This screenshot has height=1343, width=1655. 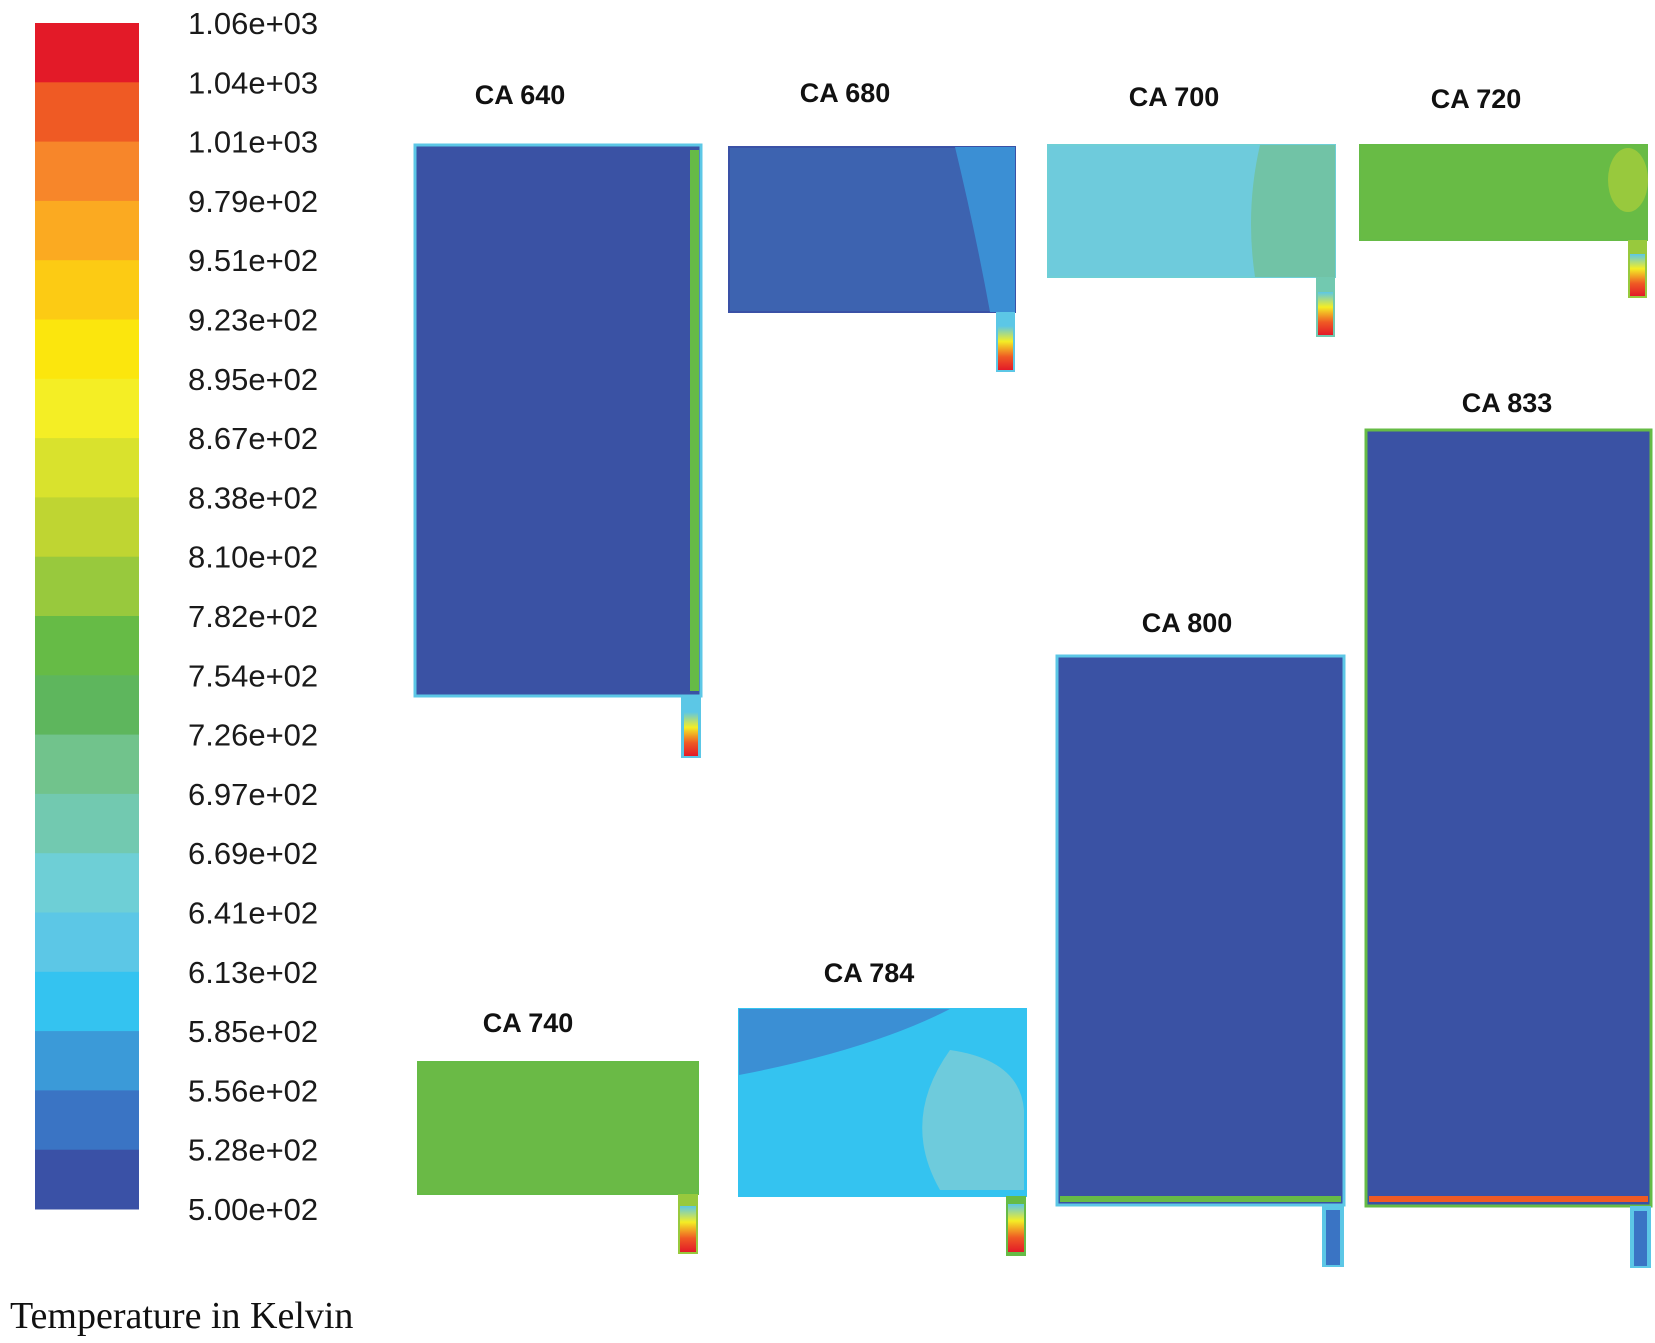 I want to click on color-legend-bar, so click(x=87, y=616).